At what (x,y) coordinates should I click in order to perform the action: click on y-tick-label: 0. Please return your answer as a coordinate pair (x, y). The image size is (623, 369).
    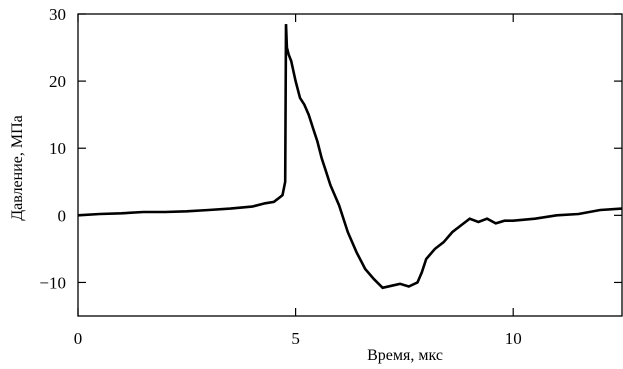
    Looking at the image, I should click on (62, 215).